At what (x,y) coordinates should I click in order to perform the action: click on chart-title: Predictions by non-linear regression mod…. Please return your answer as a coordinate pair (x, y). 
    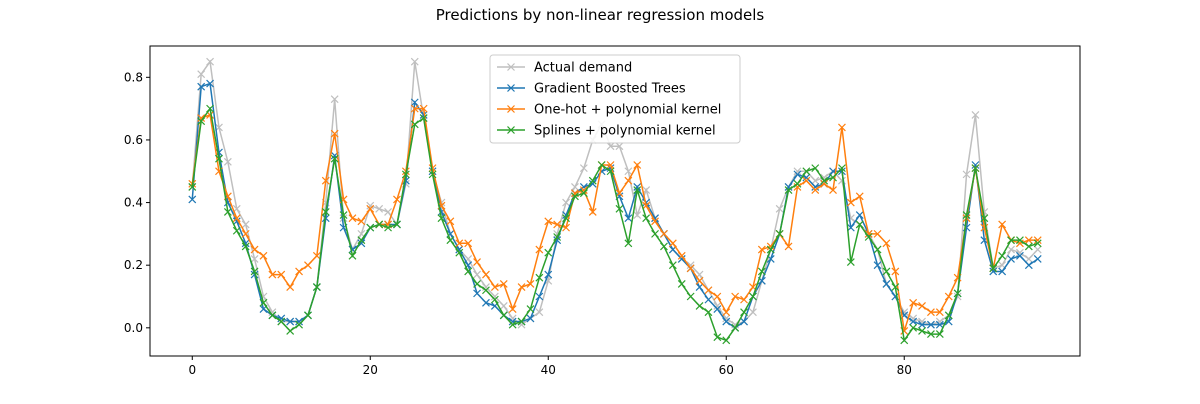
    Looking at the image, I should click on (600, 15).